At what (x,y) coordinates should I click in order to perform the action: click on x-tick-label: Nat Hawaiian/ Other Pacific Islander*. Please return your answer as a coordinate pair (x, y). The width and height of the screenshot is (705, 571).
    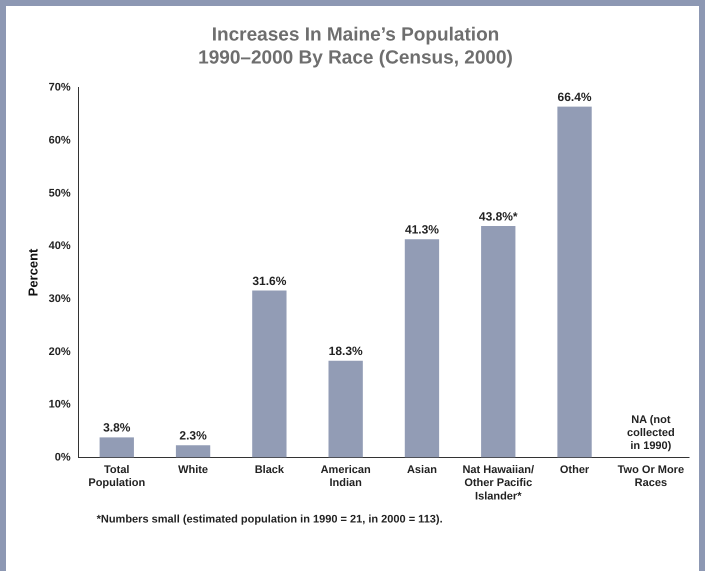
    Looking at the image, I should click on (498, 483).